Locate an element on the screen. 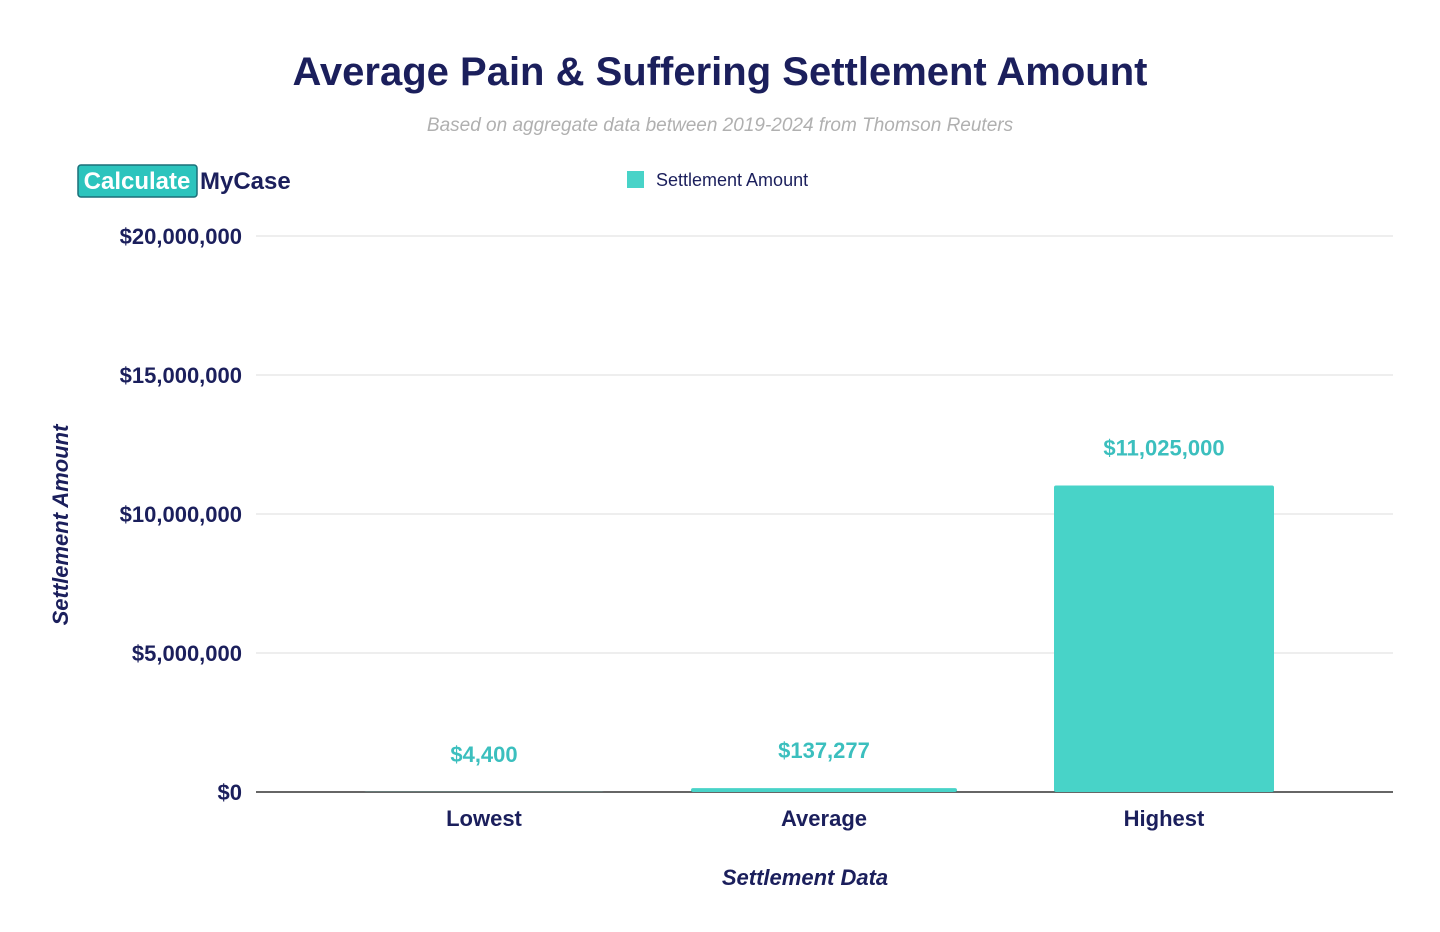 This screenshot has width=1440, height=932. x-tick-label: Highest is located at coordinates (1164, 818).